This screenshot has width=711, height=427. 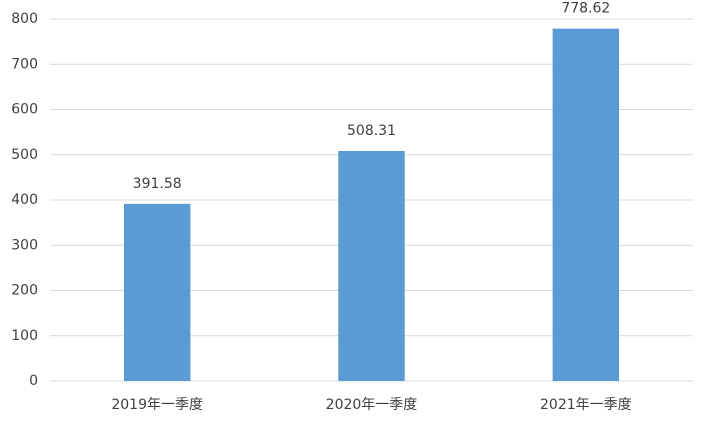 I want to click on y-tick-label: 800, so click(x=24, y=19).